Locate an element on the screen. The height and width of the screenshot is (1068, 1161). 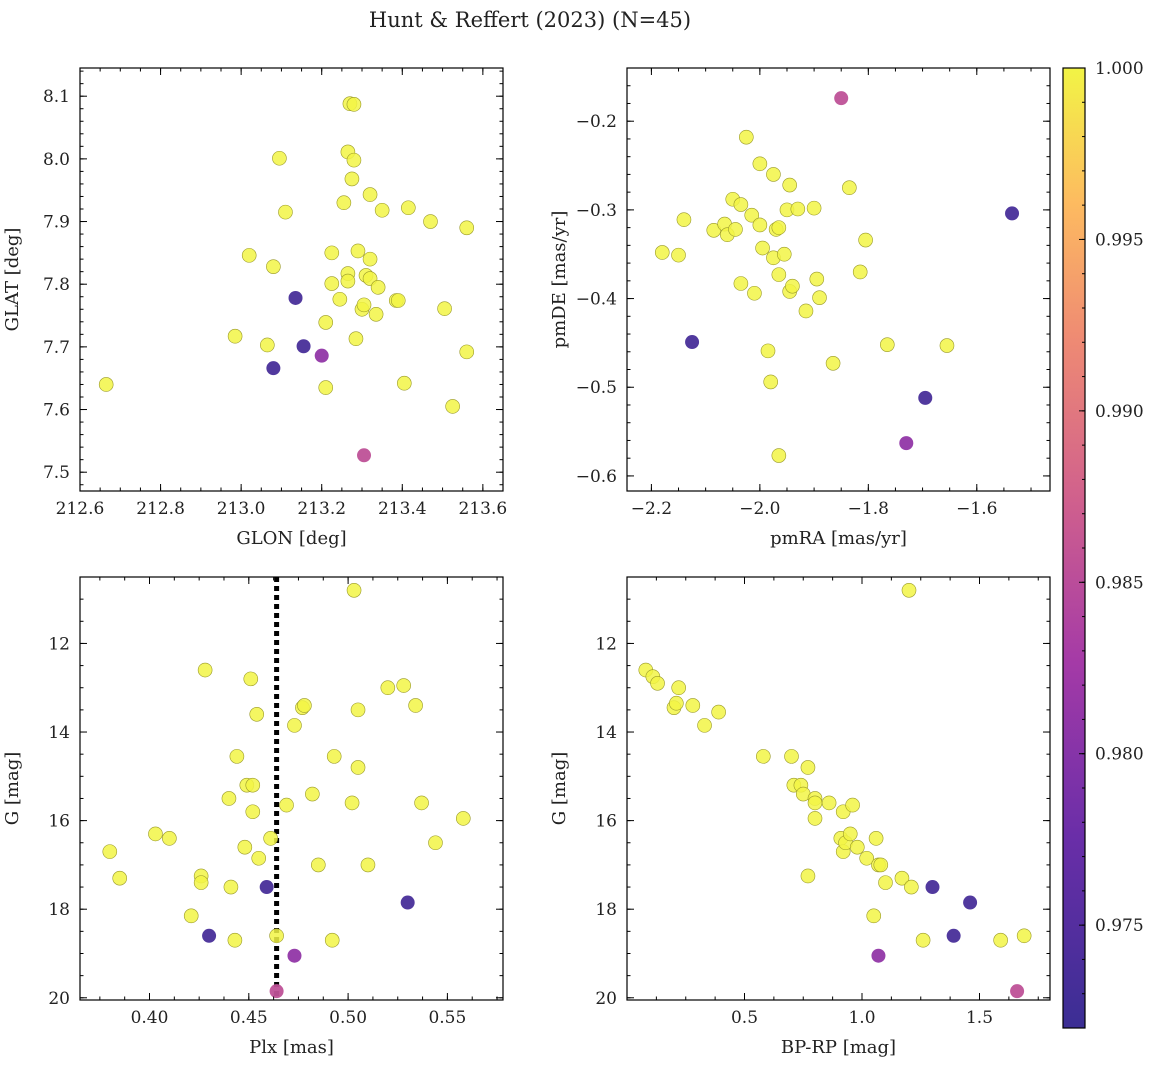
y-tick-label: −0.6 is located at coordinates (596, 477).